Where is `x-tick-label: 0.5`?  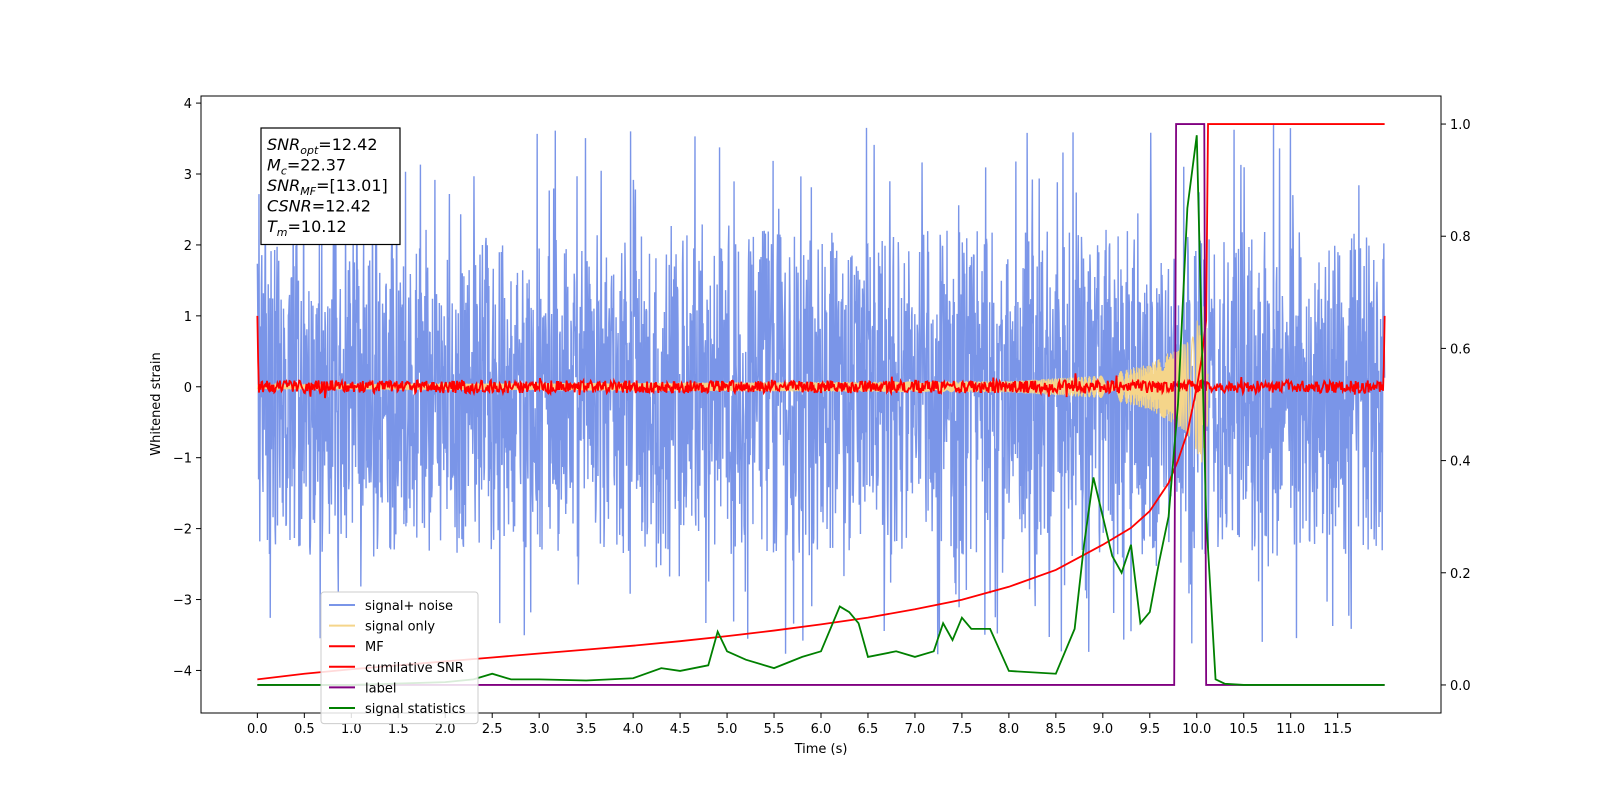
x-tick-label: 0.5 is located at coordinates (304, 729).